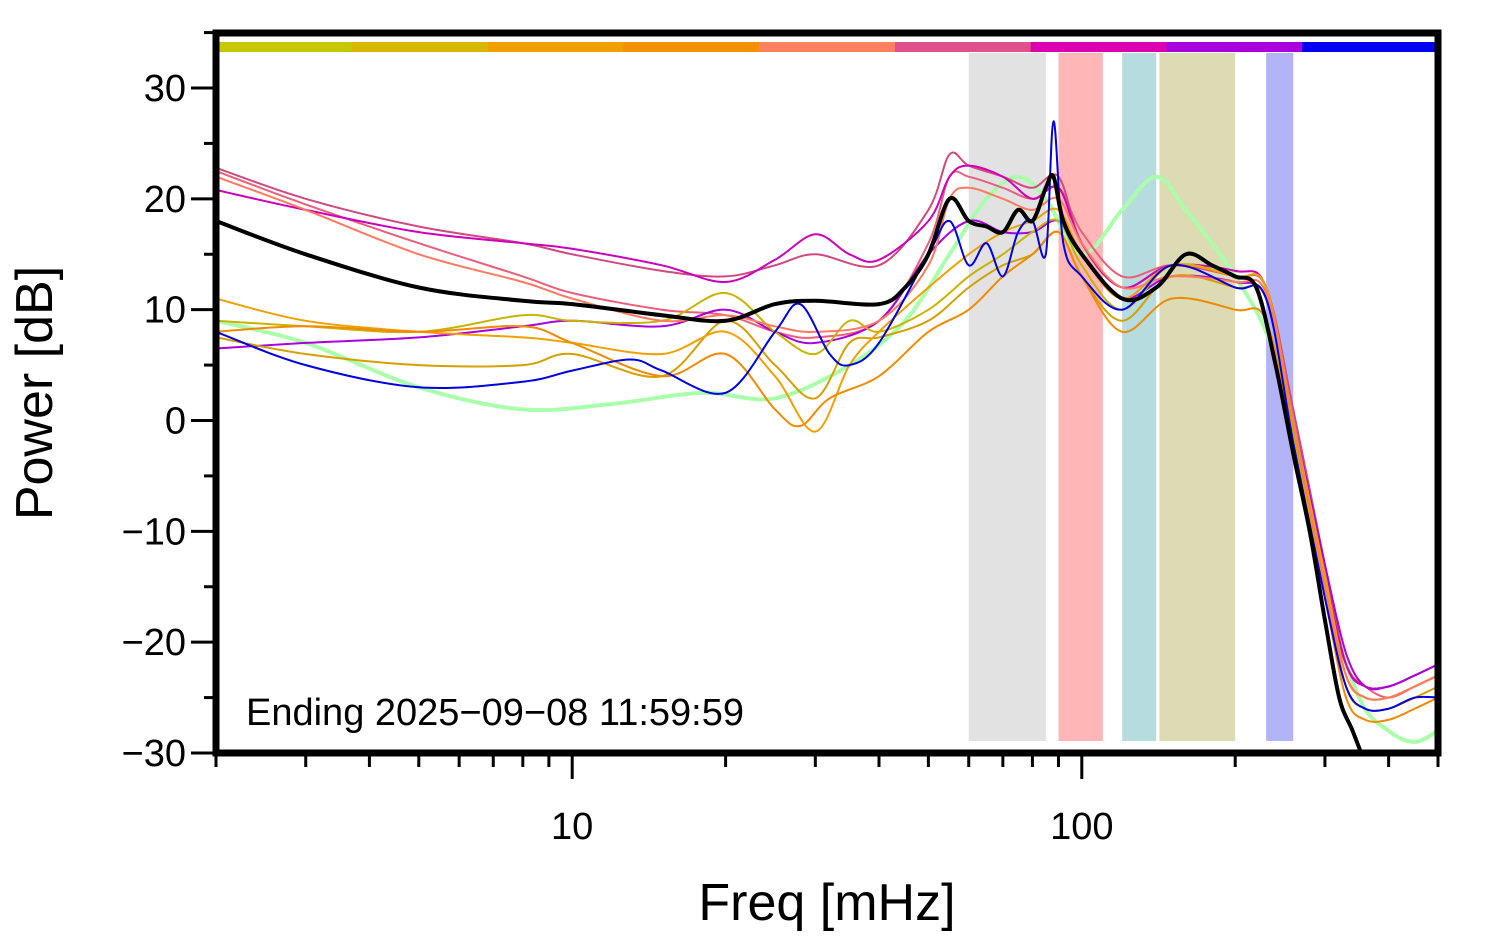  Describe the element at coordinates (165, 311) in the screenshot. I see `y-tick-label: 10` at that location.